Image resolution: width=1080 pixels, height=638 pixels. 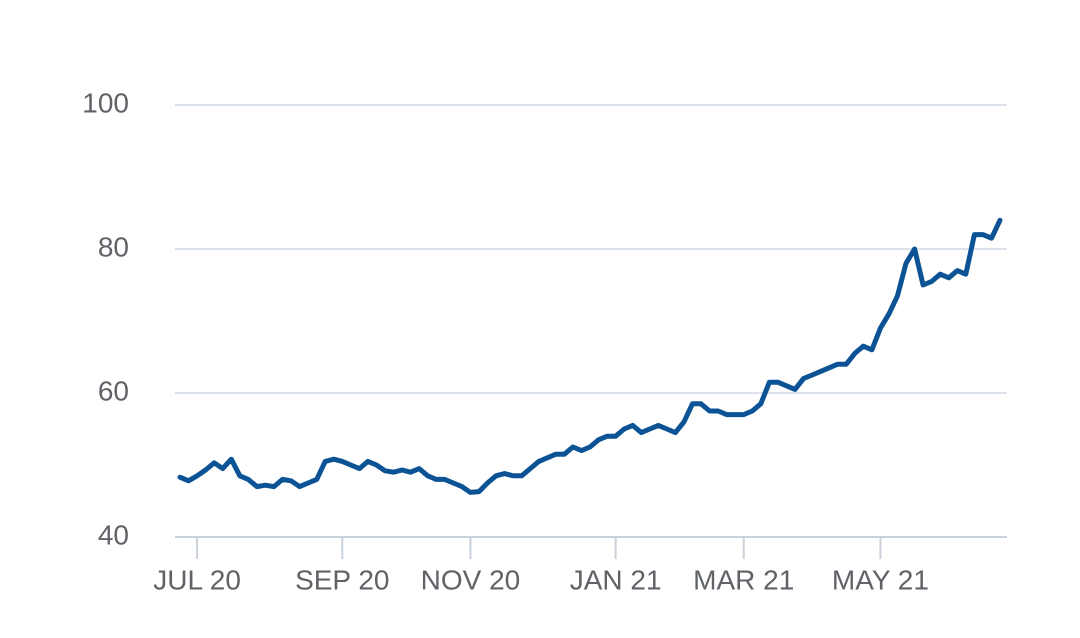 What do you see at coordinates (616, 579) in the screenshot?
I see `x-tick-label: JAN 21` at bounding box center [616, 579].